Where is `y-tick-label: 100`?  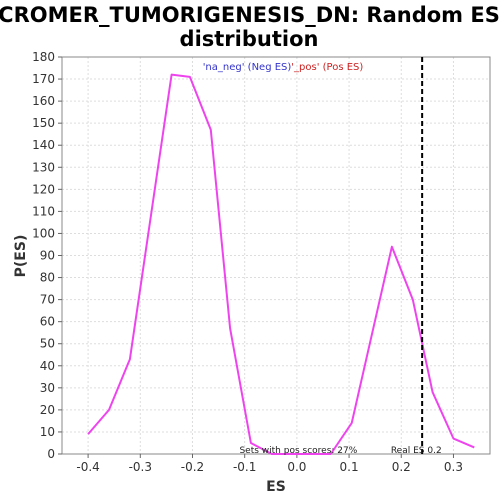
y-tick-label: 100 is located at coordinates (43, 233).